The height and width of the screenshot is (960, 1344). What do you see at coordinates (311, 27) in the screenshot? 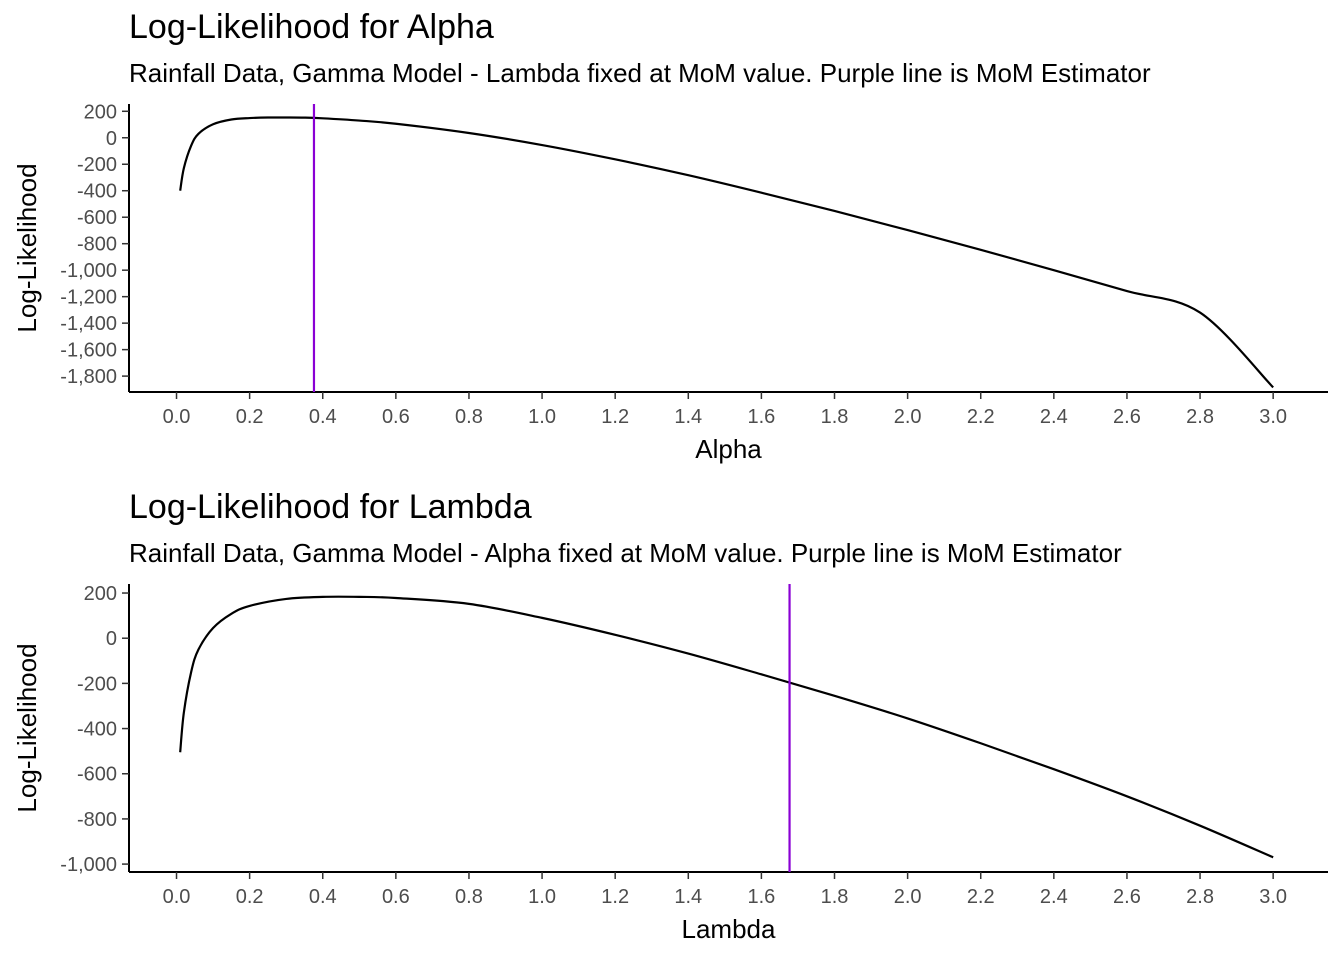
I see `chart-title: Log-Likelihood for Alpha` at bounding box center [311, 27].